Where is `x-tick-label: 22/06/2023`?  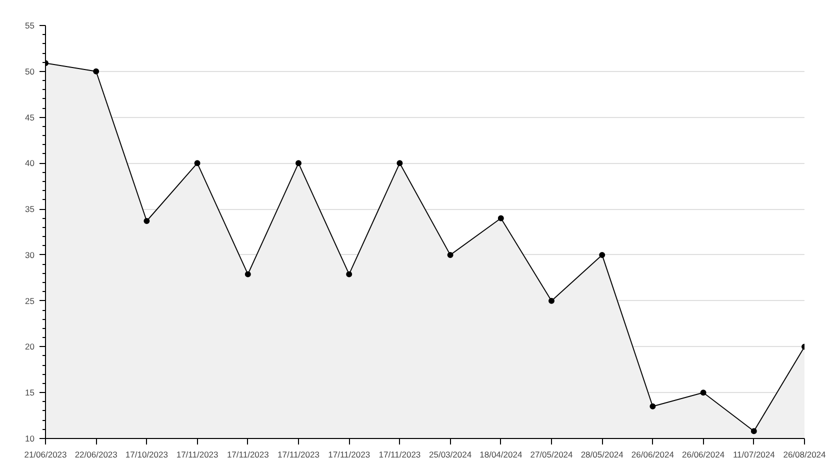 x-tick-label: 22/06/2023 is located at coordinates (96, 455).